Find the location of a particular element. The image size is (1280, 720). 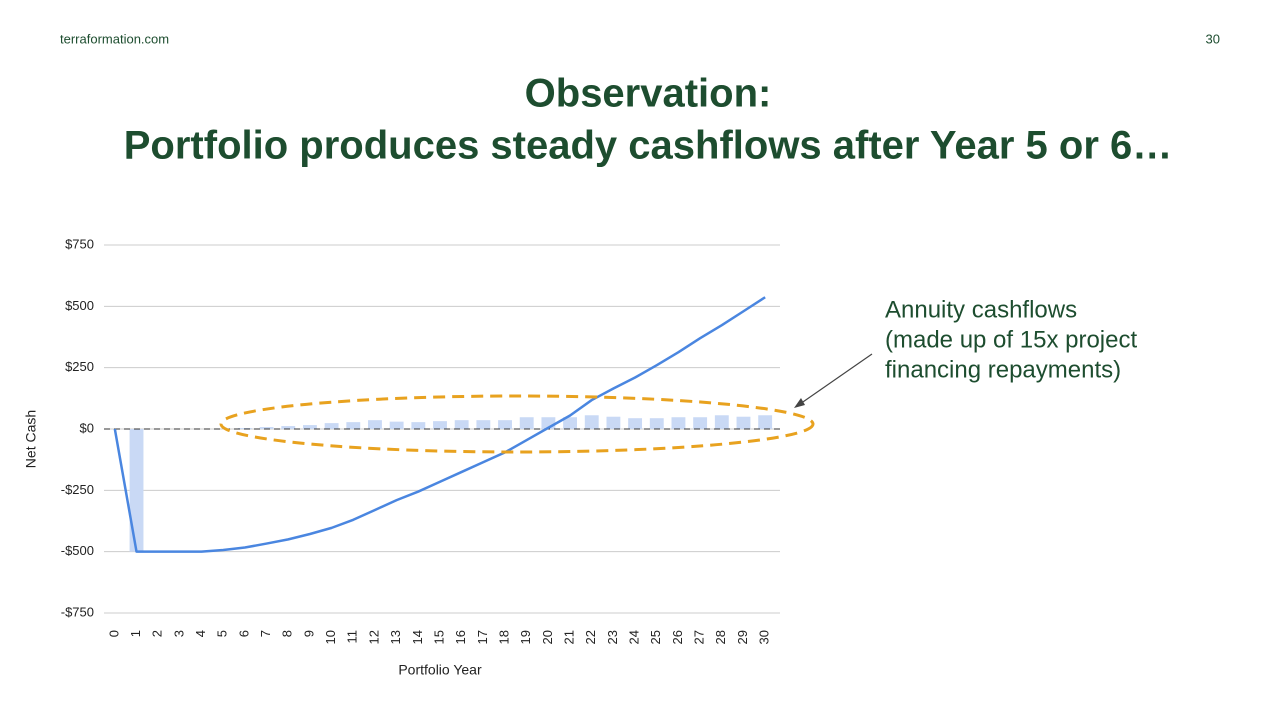

y-tick-label: $500 is located at coordinates (79, 305).